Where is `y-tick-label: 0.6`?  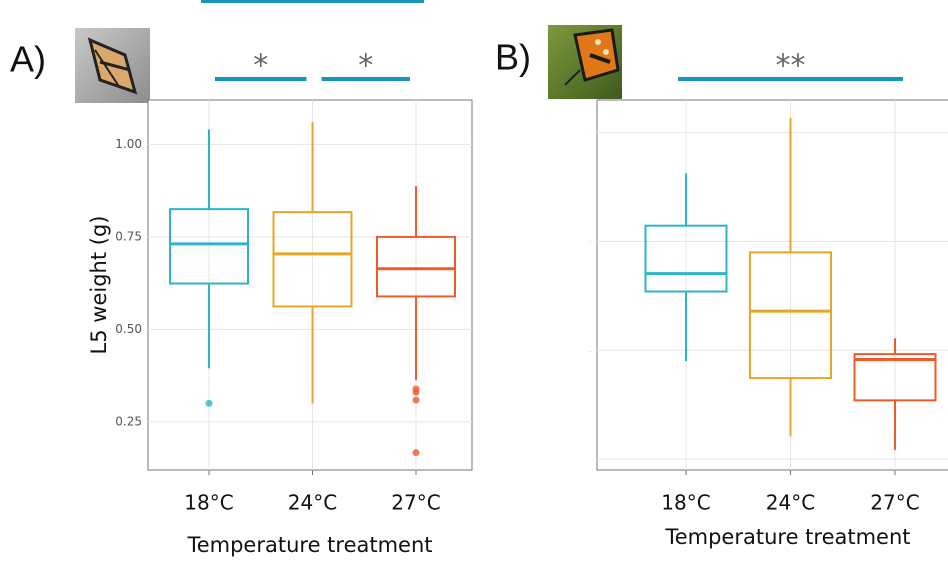
y-tick-label: 0.6 is located at coordinates (581, 241).